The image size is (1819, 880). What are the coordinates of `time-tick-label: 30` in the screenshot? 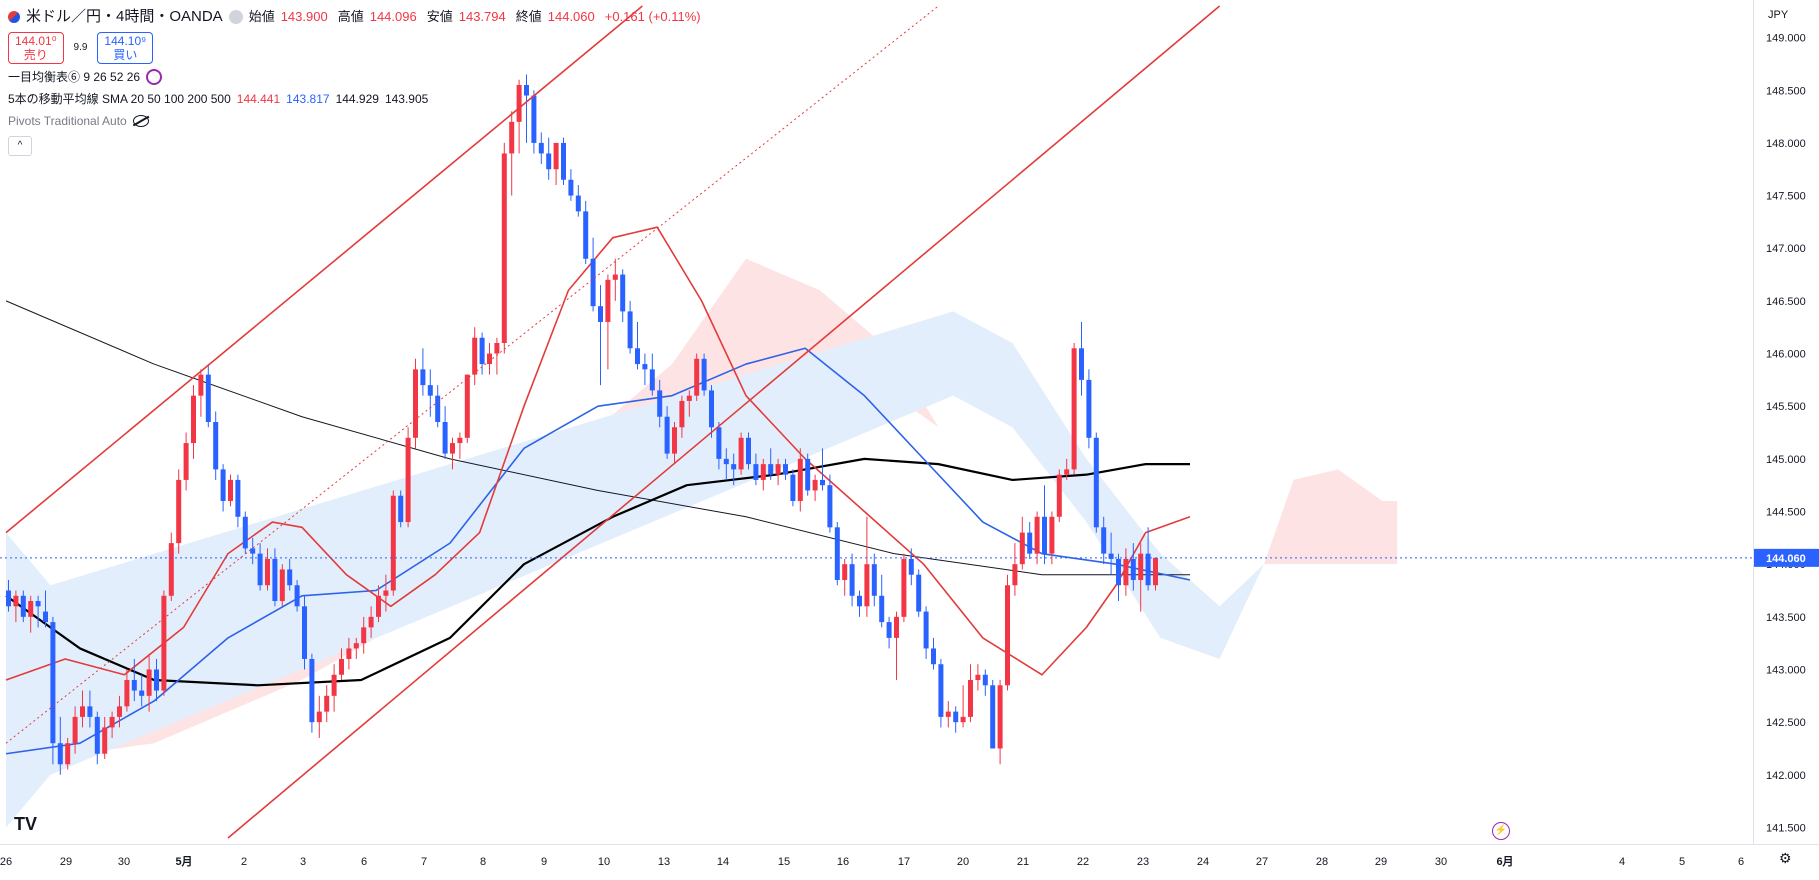 It's located at (124, 862).